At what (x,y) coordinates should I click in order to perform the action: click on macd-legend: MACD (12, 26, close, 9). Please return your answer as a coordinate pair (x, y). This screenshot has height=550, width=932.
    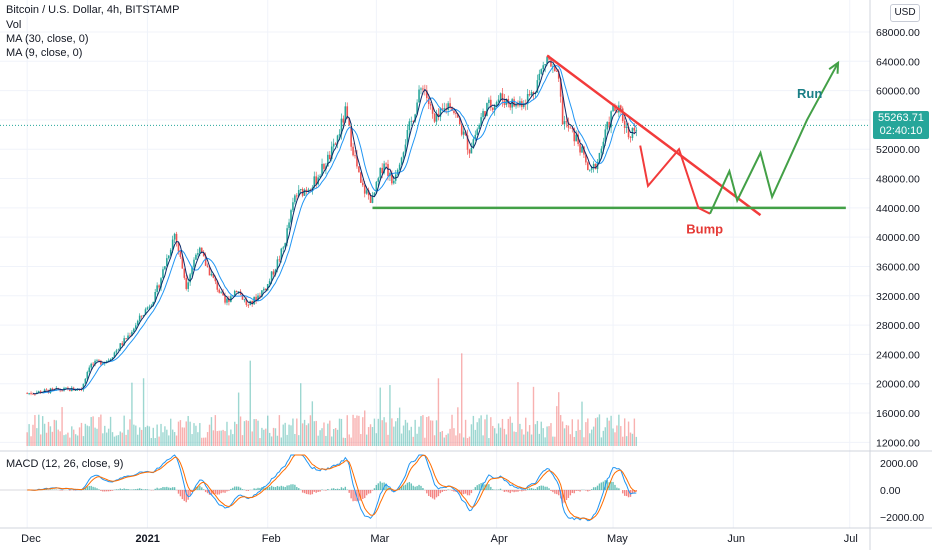
    Looking at the image, I should click on (65, 464).